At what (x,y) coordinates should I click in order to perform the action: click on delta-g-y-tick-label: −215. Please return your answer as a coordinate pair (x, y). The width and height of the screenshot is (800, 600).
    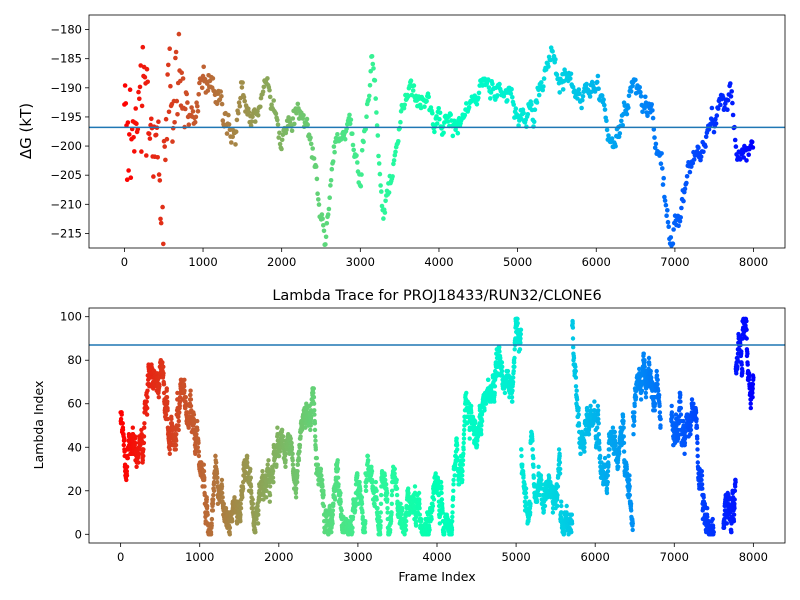
    Looking at the image, I should click on (66, 233).